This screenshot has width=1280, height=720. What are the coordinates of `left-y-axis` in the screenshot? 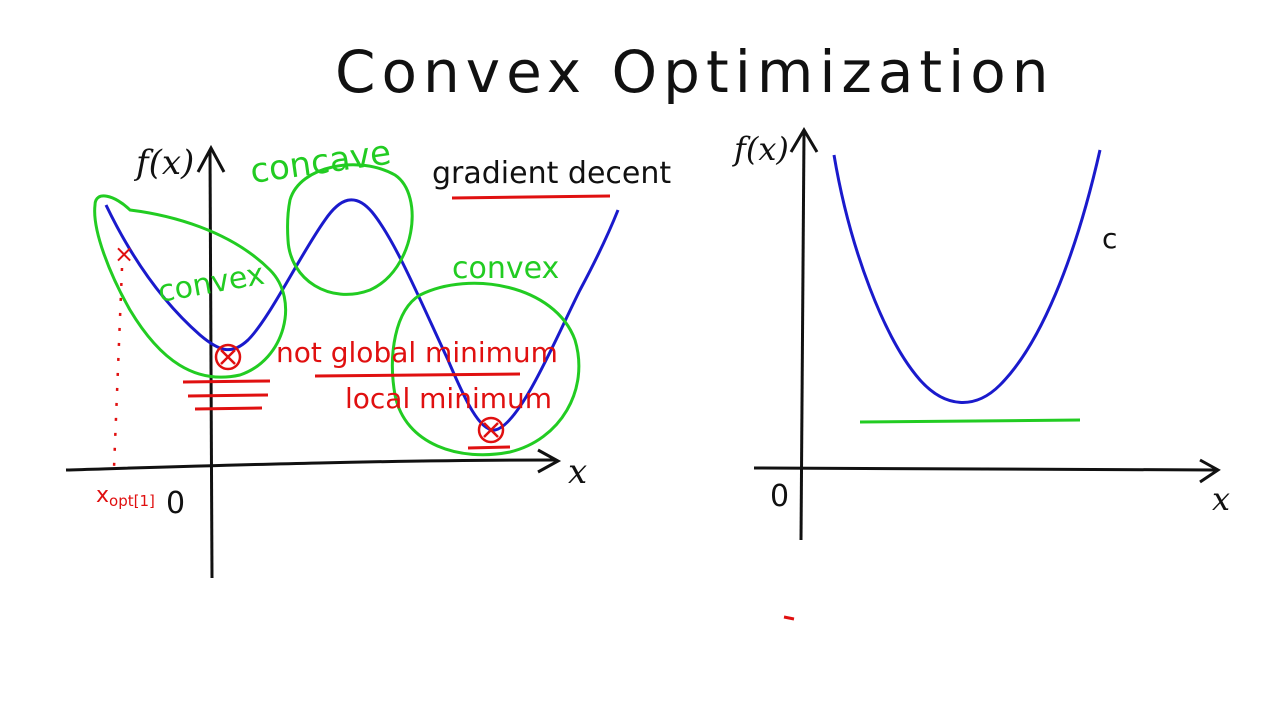 It's located at (211, 364).